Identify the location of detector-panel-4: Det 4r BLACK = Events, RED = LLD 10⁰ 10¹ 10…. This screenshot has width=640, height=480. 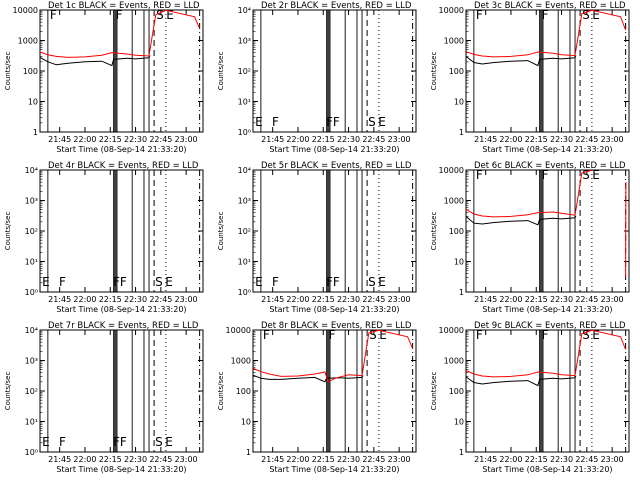
(104, 237).